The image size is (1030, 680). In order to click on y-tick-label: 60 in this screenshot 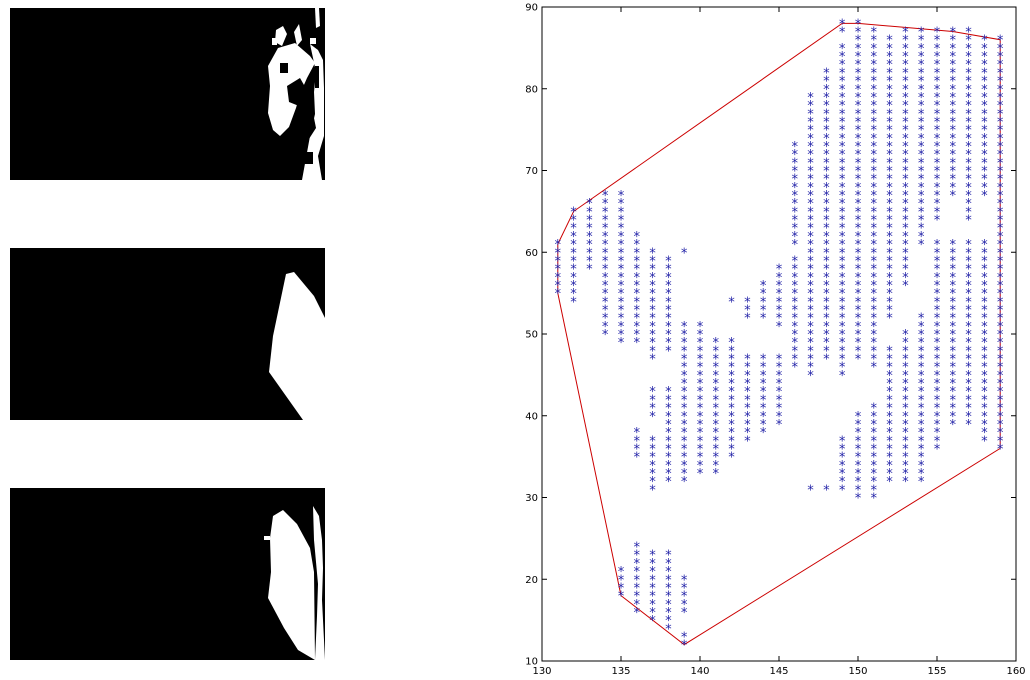, I will do `click(531, 253)`.